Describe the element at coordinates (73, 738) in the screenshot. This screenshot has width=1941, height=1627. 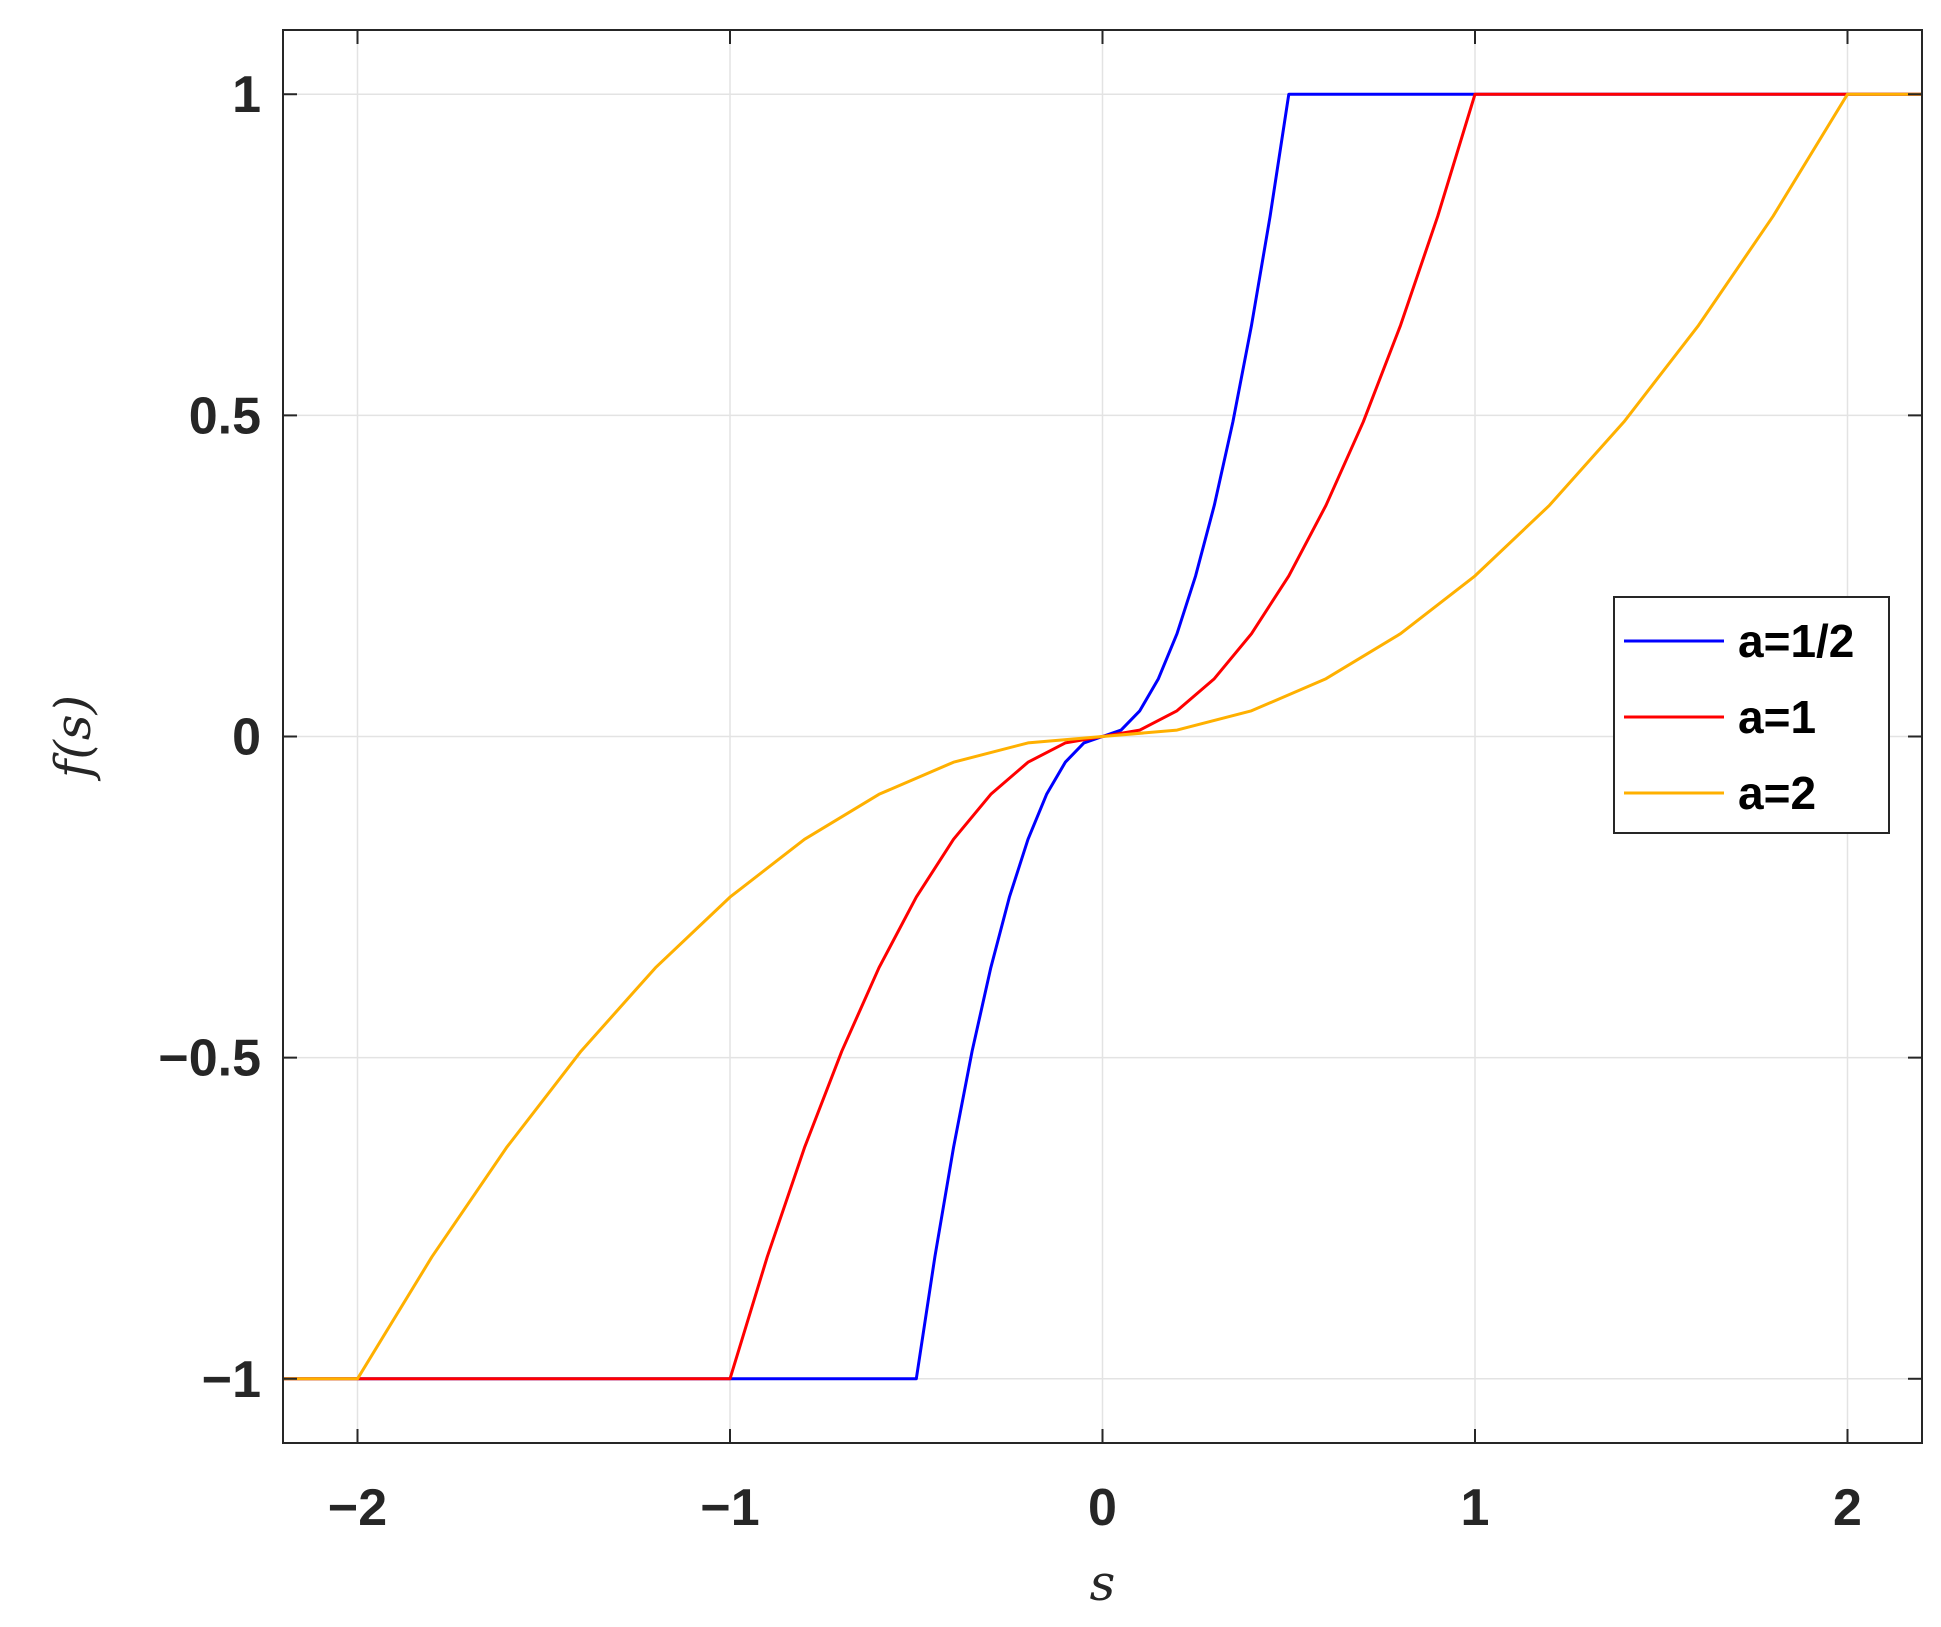
I see `y-axis-label: f(s)` at that location.